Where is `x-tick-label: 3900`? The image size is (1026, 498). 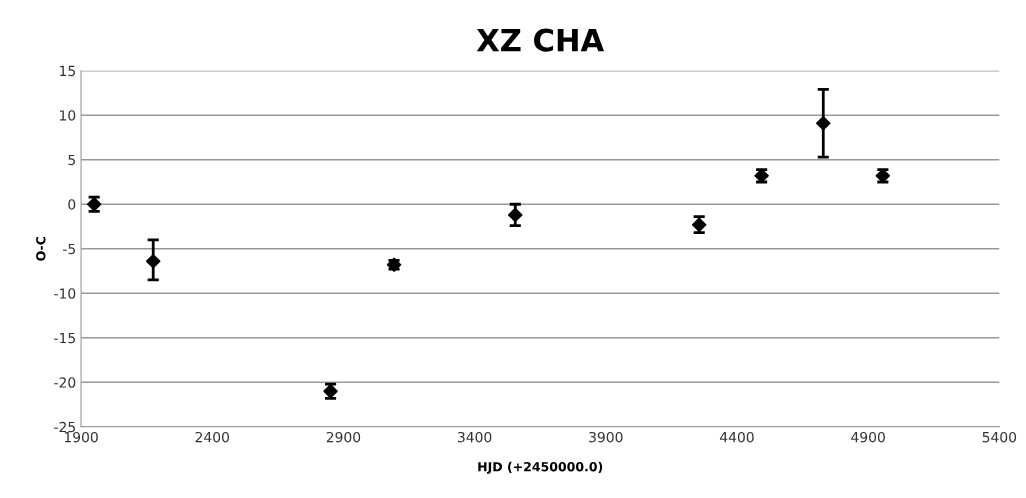
x-tick-label: 3900 is located at coordinates (606, 437).